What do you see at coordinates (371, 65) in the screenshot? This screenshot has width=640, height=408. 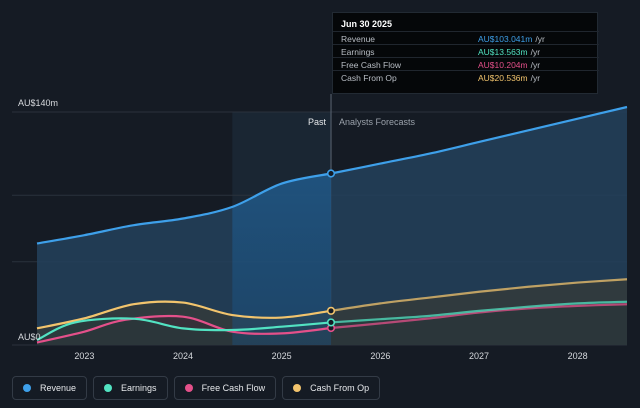 I see `tooltip-label: Free Cash Flow` at bounding box center [371, 65].